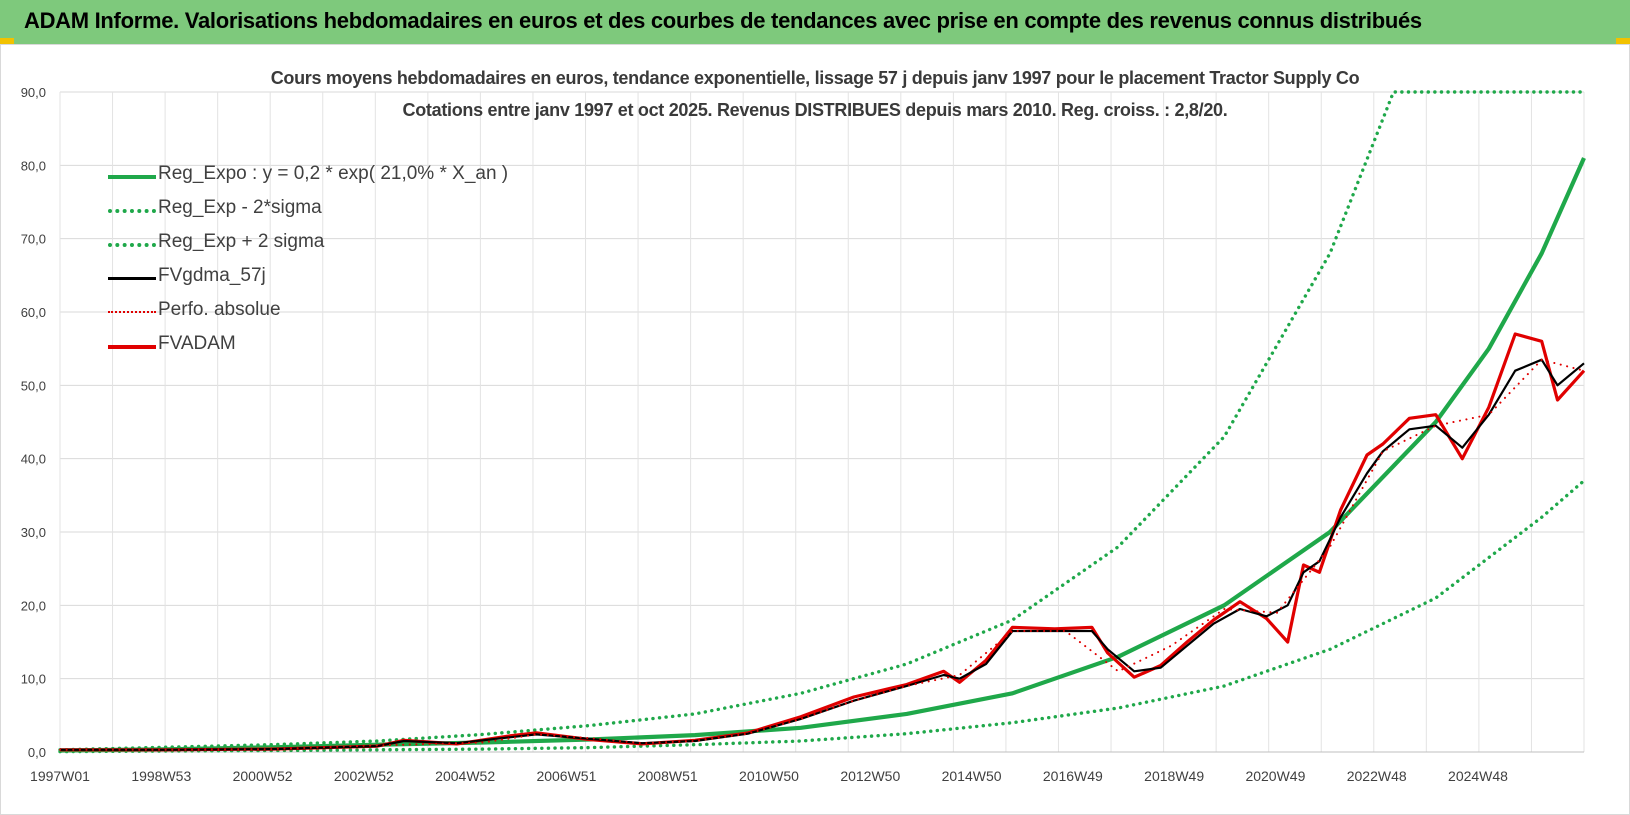 Image resolution: width=1630 pixels, height=815 pixels. What do you see at coordinates (33, 422) in the screenshot?
I see `y-axis-ticks: 0,0 10,0 20,0 30,0 40,0 50,0 60,0 70,0 80,0 90,0` at bounding box center [33, 422].